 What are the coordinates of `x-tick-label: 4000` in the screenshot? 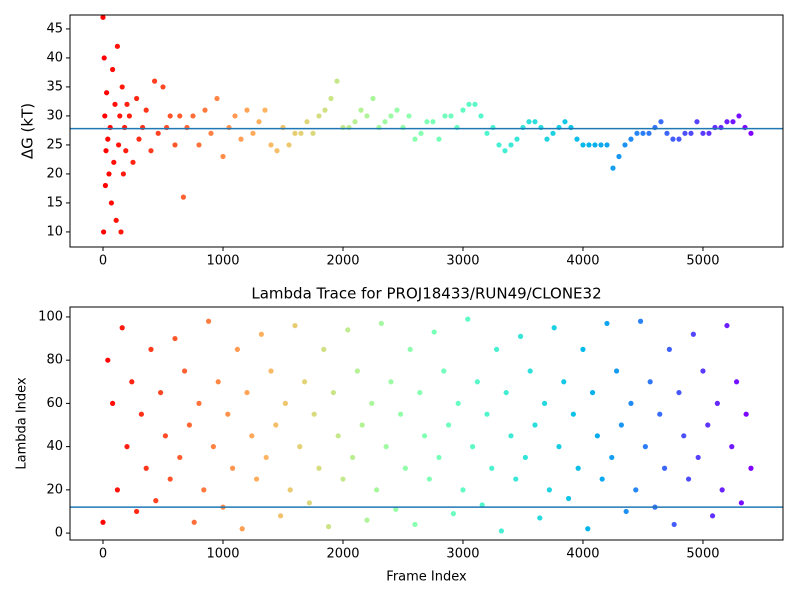 It's located at (582, 554).